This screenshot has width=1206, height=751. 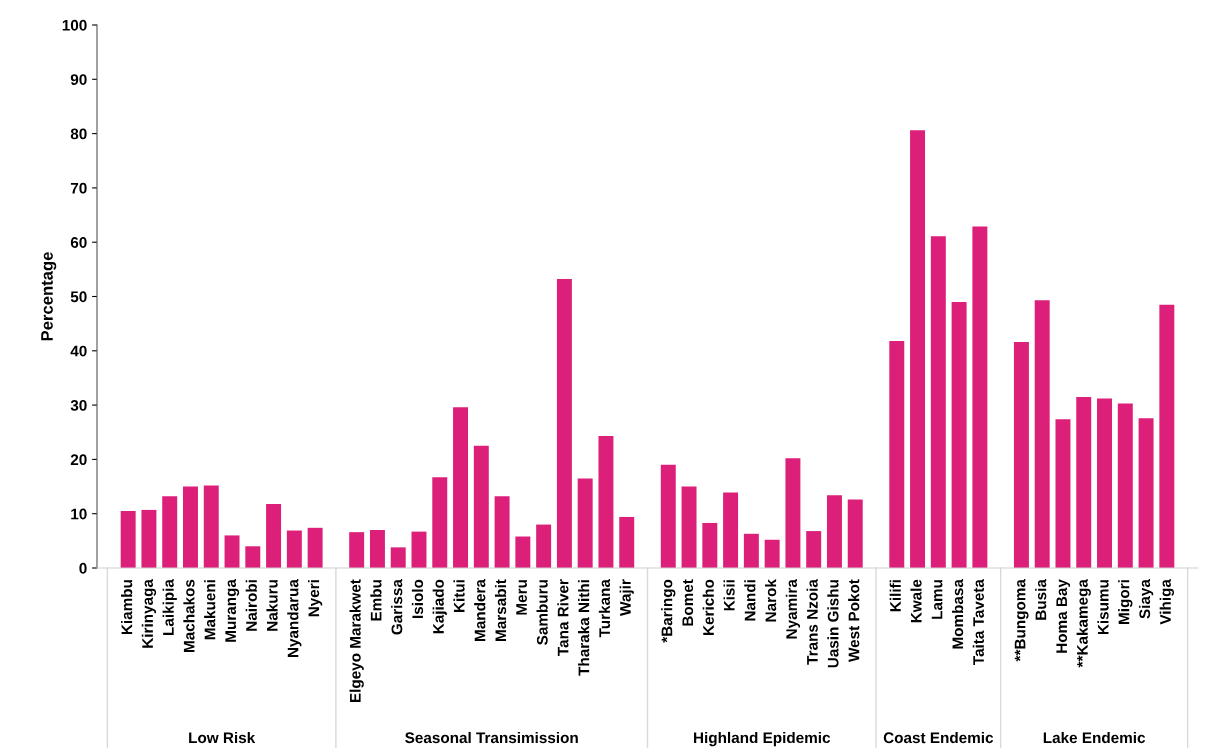 I want to click on x-tick-label: Isiolo, so click(x=417, y=598).